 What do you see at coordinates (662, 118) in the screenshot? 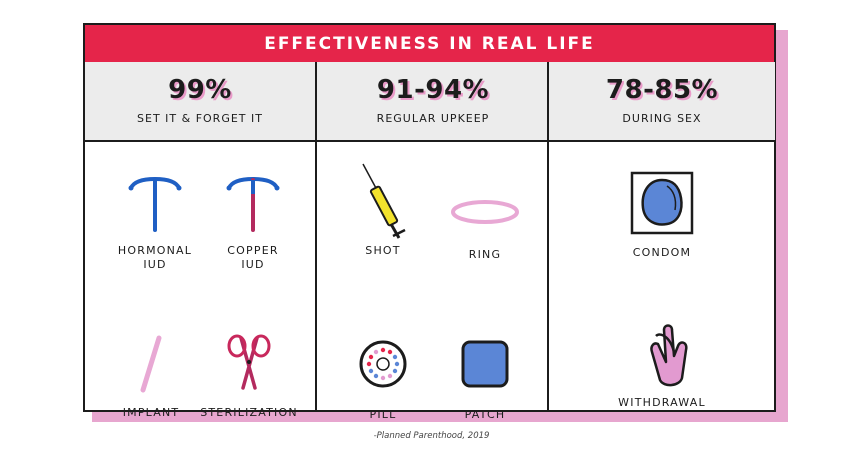
I see `column-subtitle: DURING SEX` at bounding box center [662, 118].